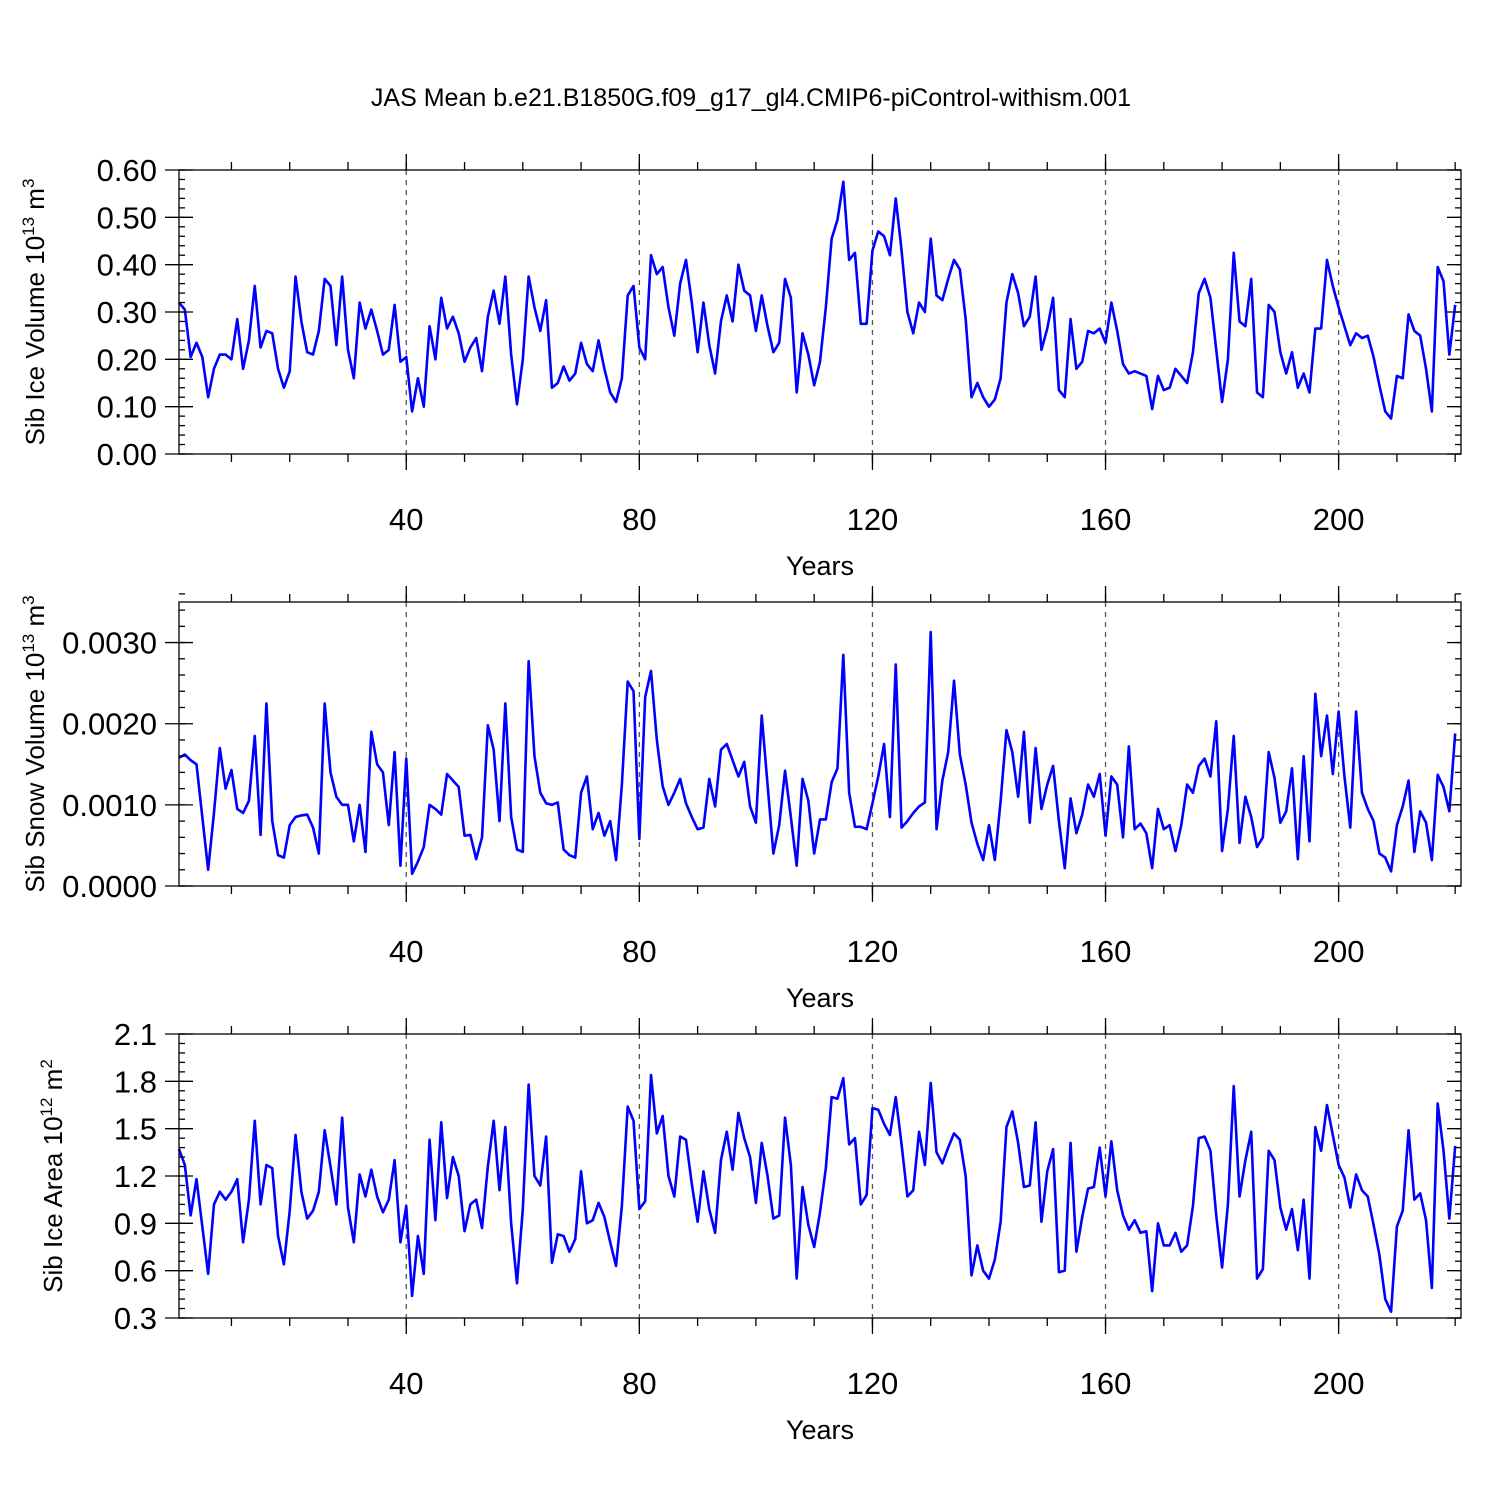  What do you see at coordinates (127, 407) in the screenshot?
I see `y-tick-label: 0.10` at bounding box center [127, 407].